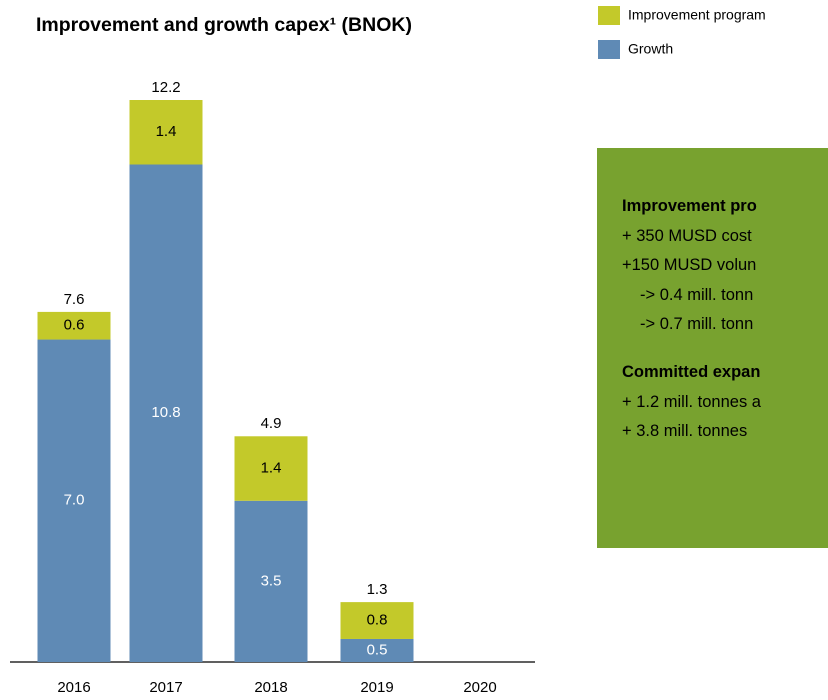 This screenshot has height=700, width=828. What do you see at coordinates (74, 299) in the screenshot?
I see `total-label: 7.6` at bounding box center [74, 299].